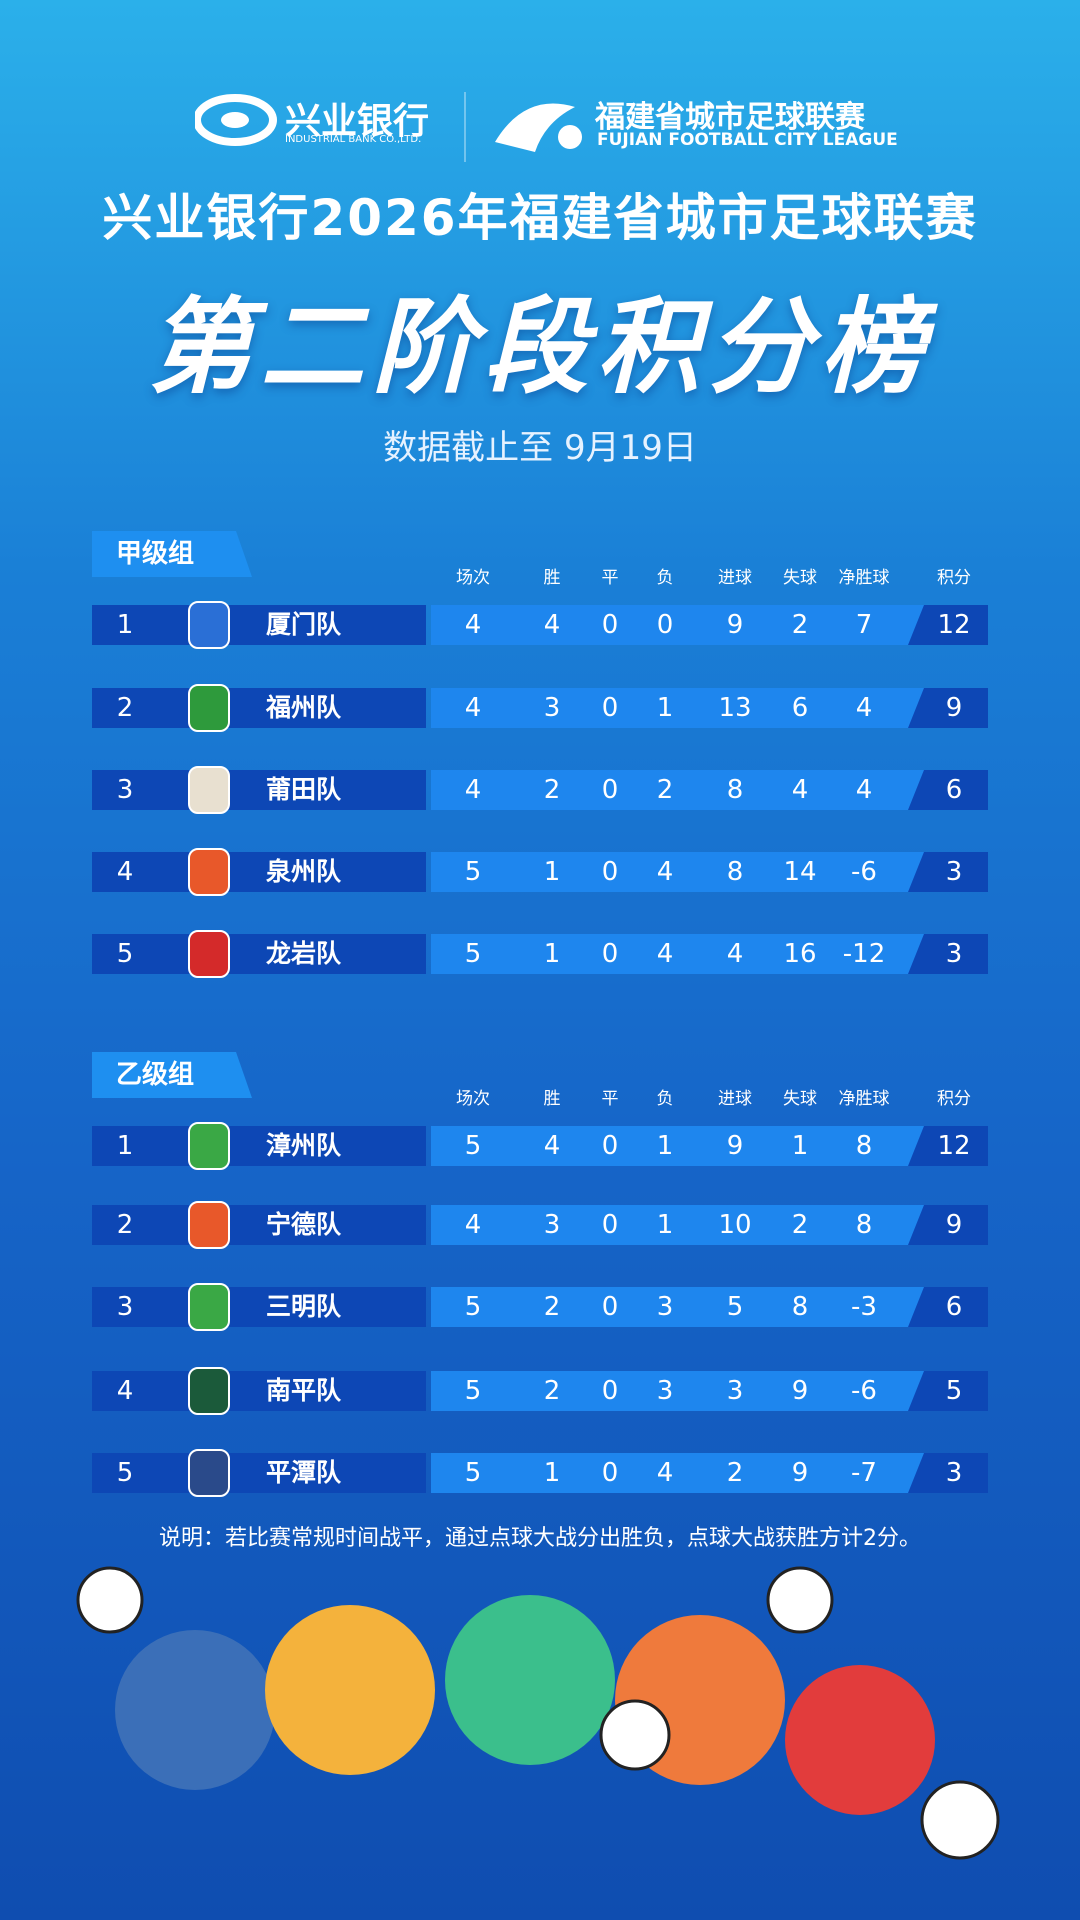  I want to click on group-label: 乙级组, so click(172, 1075).